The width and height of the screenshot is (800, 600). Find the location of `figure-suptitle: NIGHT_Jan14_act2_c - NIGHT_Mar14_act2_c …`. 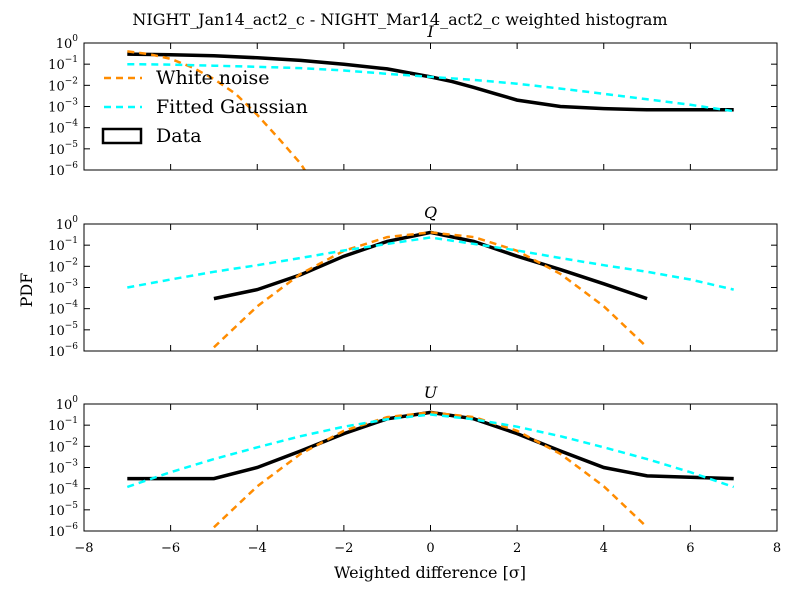

figure-suptitle: NIGHT_Jan14_act2_c - NIGHT_Mar14_act2_c … is located at coordinates (399, 19).